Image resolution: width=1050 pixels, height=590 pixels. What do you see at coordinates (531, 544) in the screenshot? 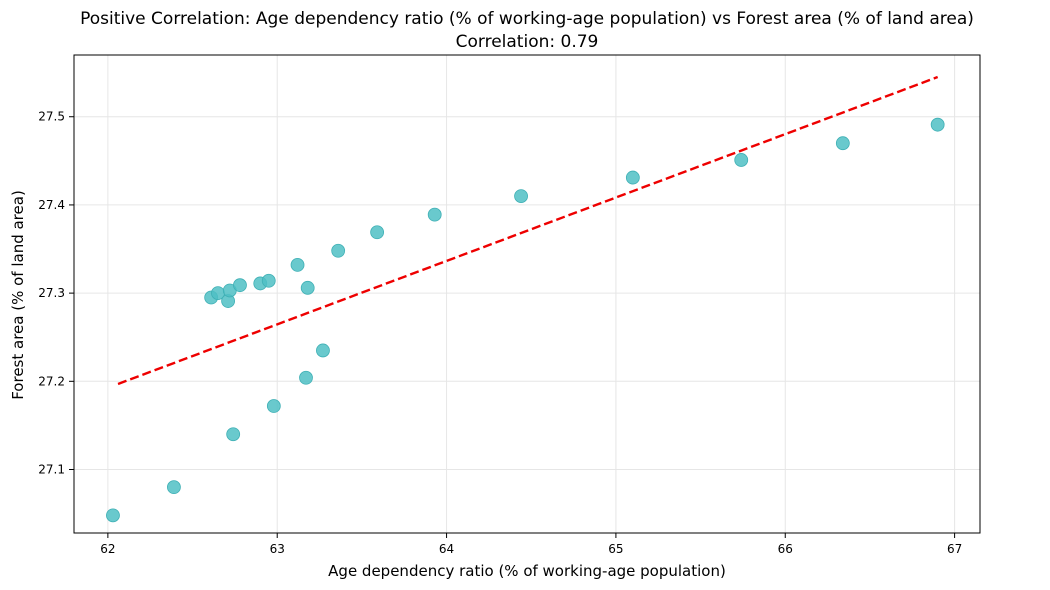
I see `x-axis-ticks: 62 63 64 65 66 67` at bounding box center [531, 544].